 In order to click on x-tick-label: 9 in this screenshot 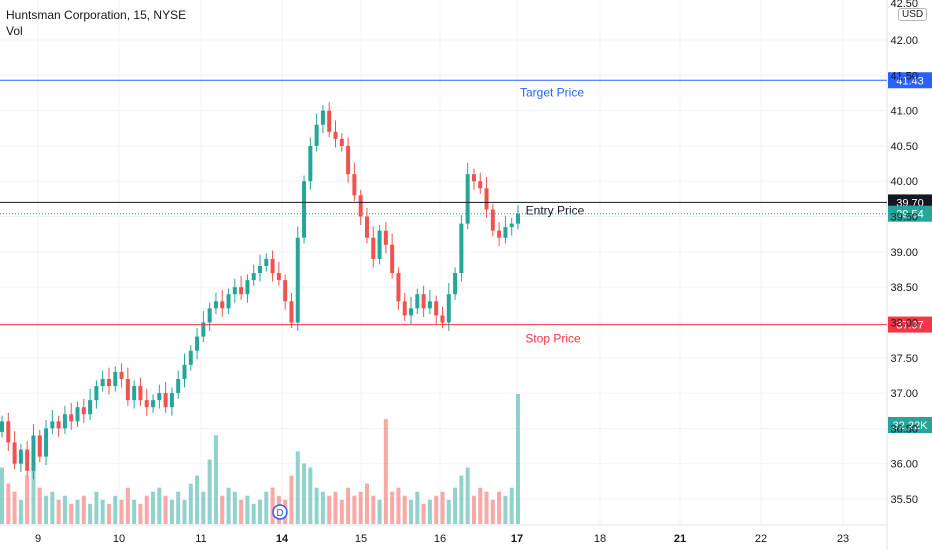, I will do `click(38, 539)`.